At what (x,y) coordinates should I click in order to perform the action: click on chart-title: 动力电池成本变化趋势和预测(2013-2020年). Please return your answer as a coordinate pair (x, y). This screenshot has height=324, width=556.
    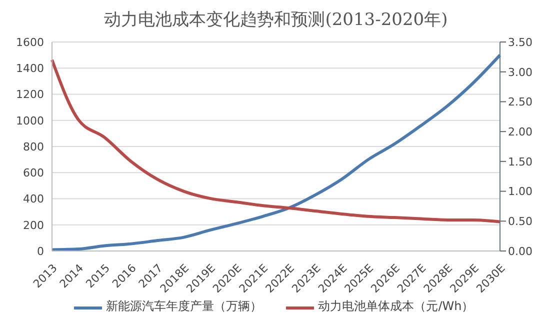
    Looking at the image, I should click on (276, 20).